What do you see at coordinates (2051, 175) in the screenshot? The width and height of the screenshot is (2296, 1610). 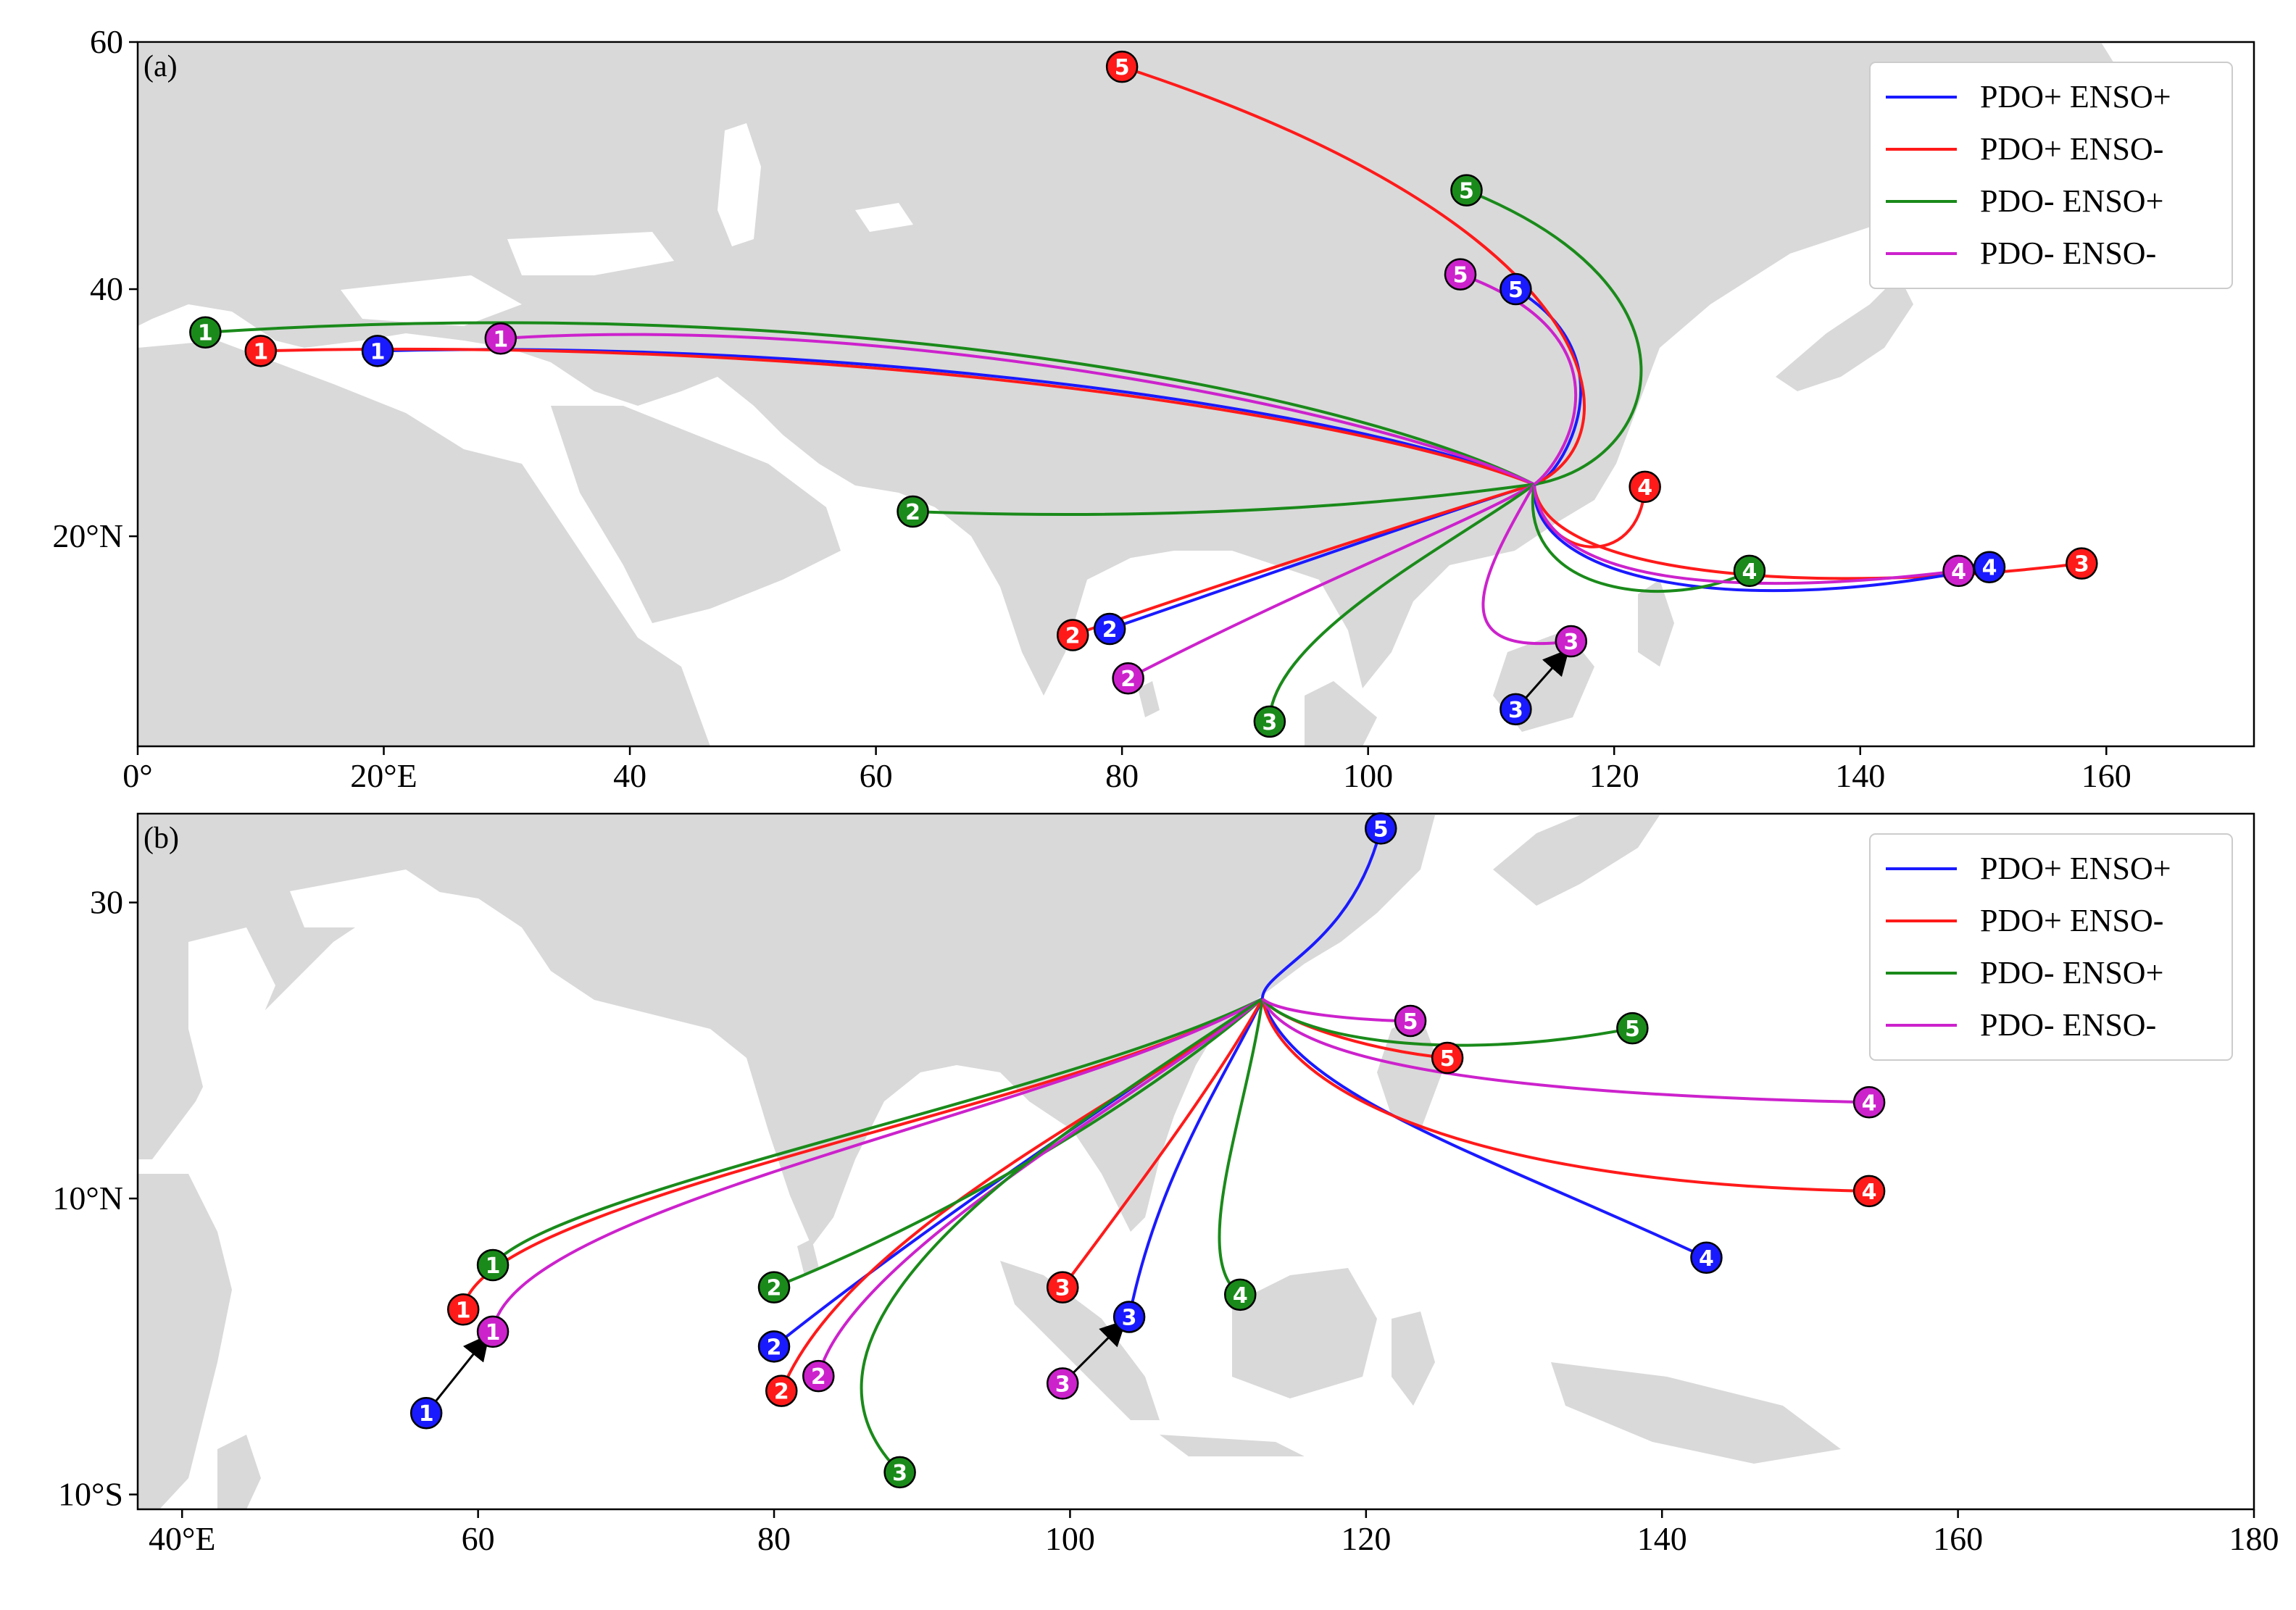 I see `panel-a-legend: PDO+ ENSO+ PDO+ ENSO- PDO- ENSO+ PDO- ENSO-` at bounding box center [2051, 175].